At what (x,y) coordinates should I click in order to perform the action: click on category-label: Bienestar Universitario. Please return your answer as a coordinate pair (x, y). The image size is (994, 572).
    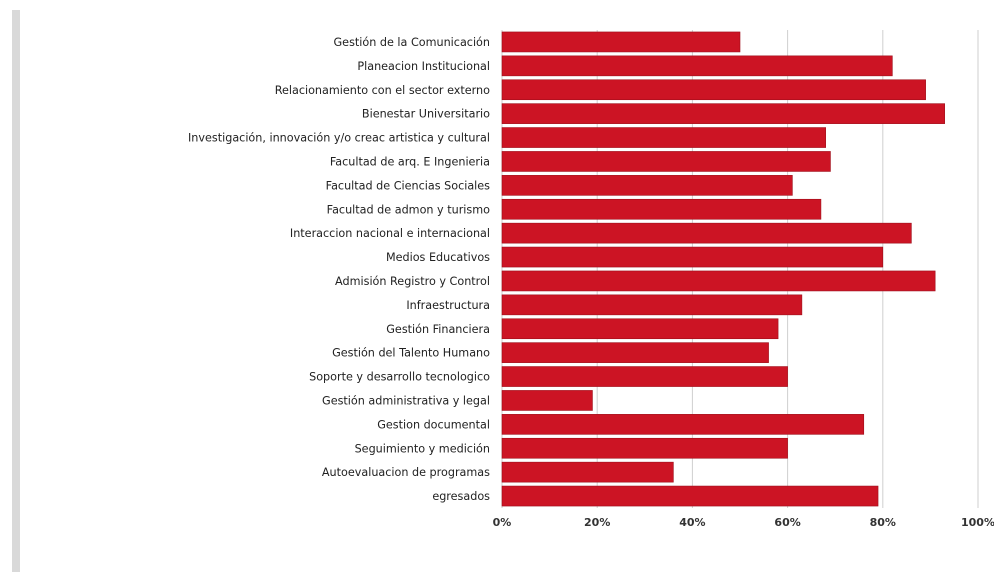
    Looking at the image, I should click on (426, 114).